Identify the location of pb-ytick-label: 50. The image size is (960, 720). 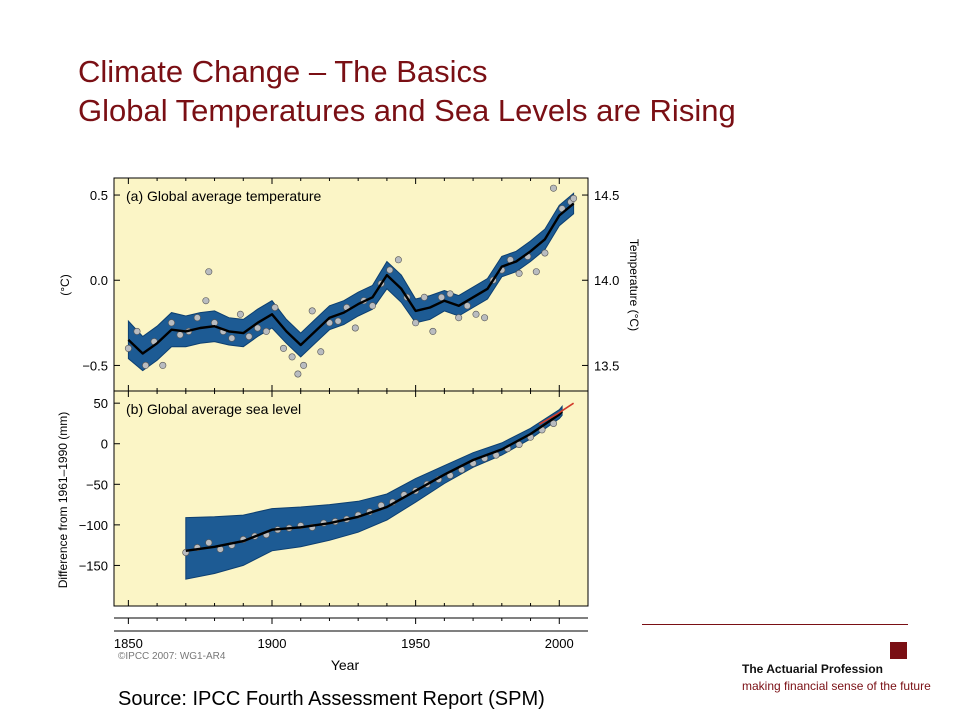
(101, 403).